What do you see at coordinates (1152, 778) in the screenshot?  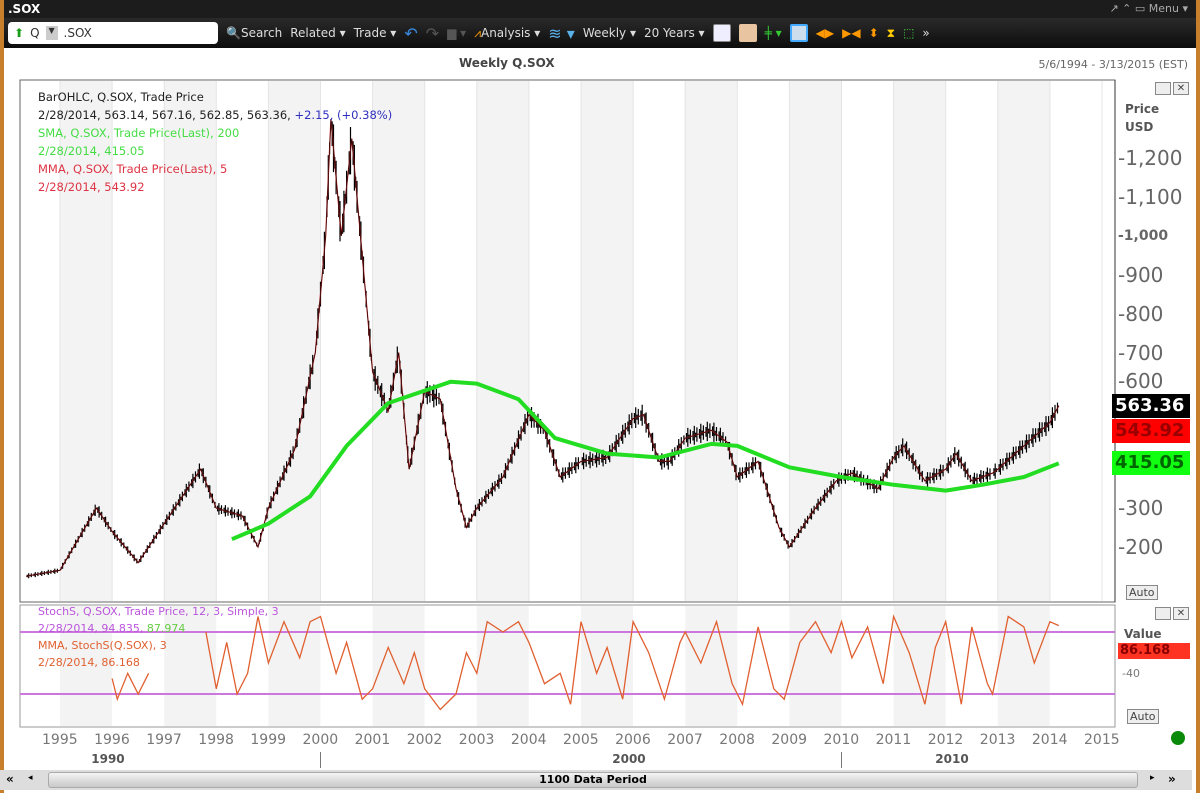 I see `scroll-right-icon: ▸` at bounding box center [1152, 778].